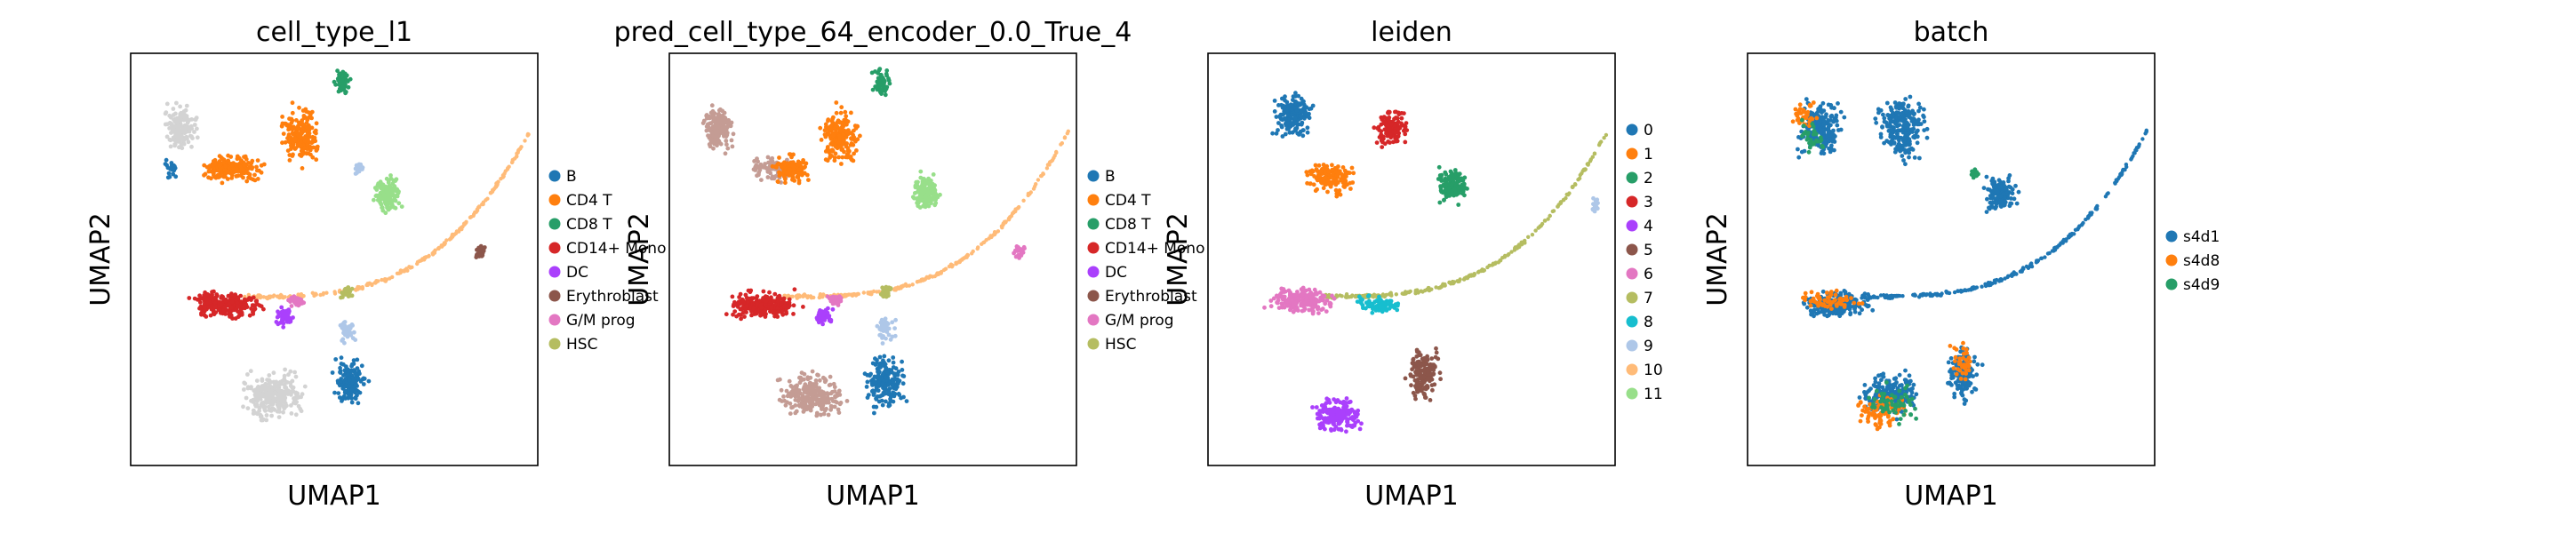  What do you see at coordinates (639, 259) in the screenshot?
I see `y-axis-label: UMAP2` at bounding box center [639, 259].